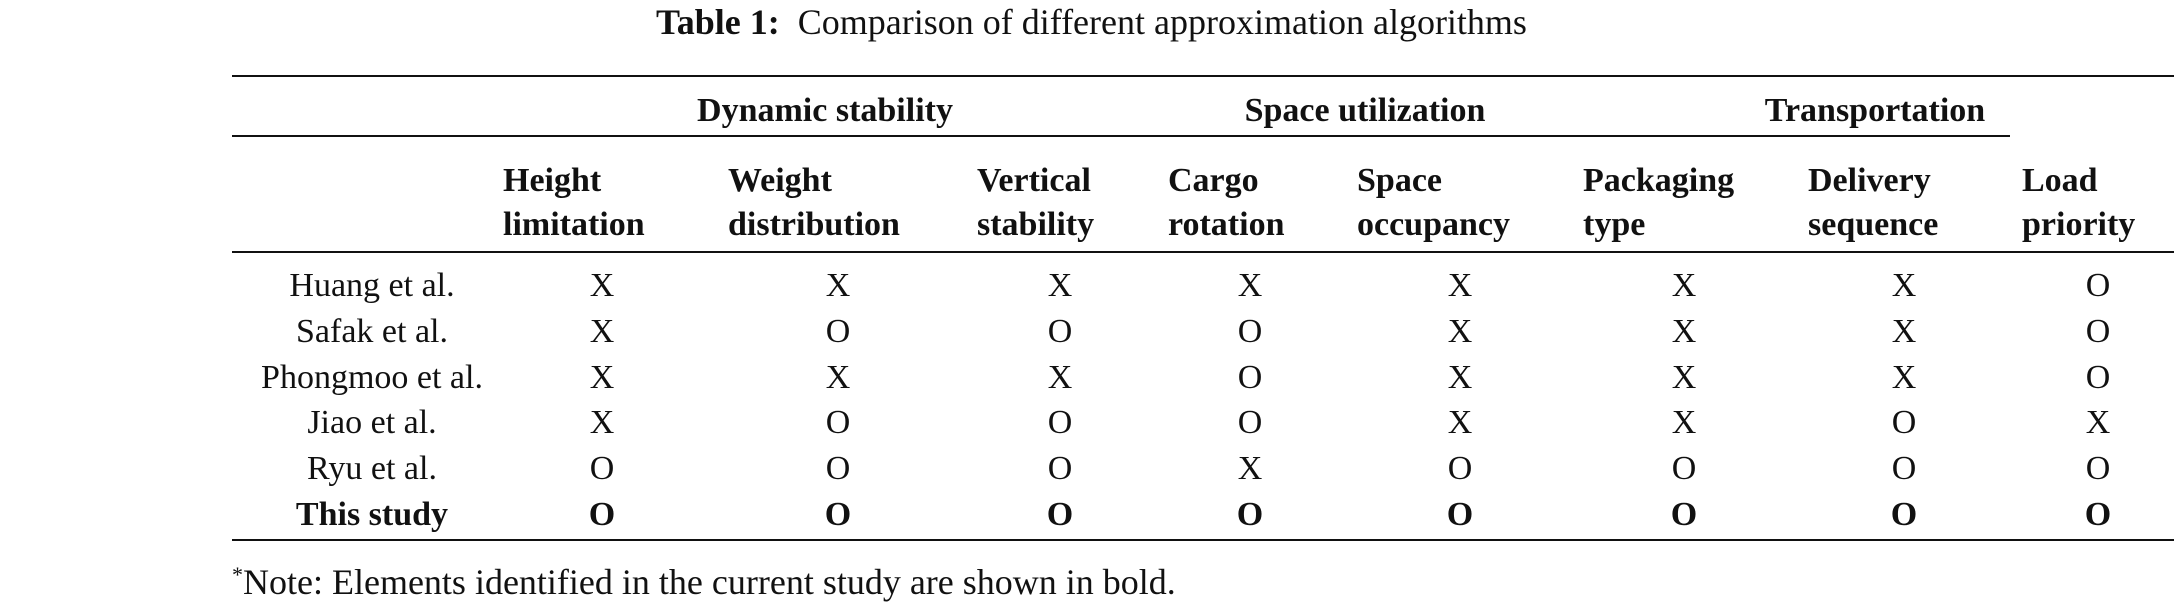 This screenshot has height=604, width=2183. What do you see at coordinates (1658, 203) in the screenshot?
I see `col-header-packaging-type: Packaging type` at bounding box center [1658, 203].